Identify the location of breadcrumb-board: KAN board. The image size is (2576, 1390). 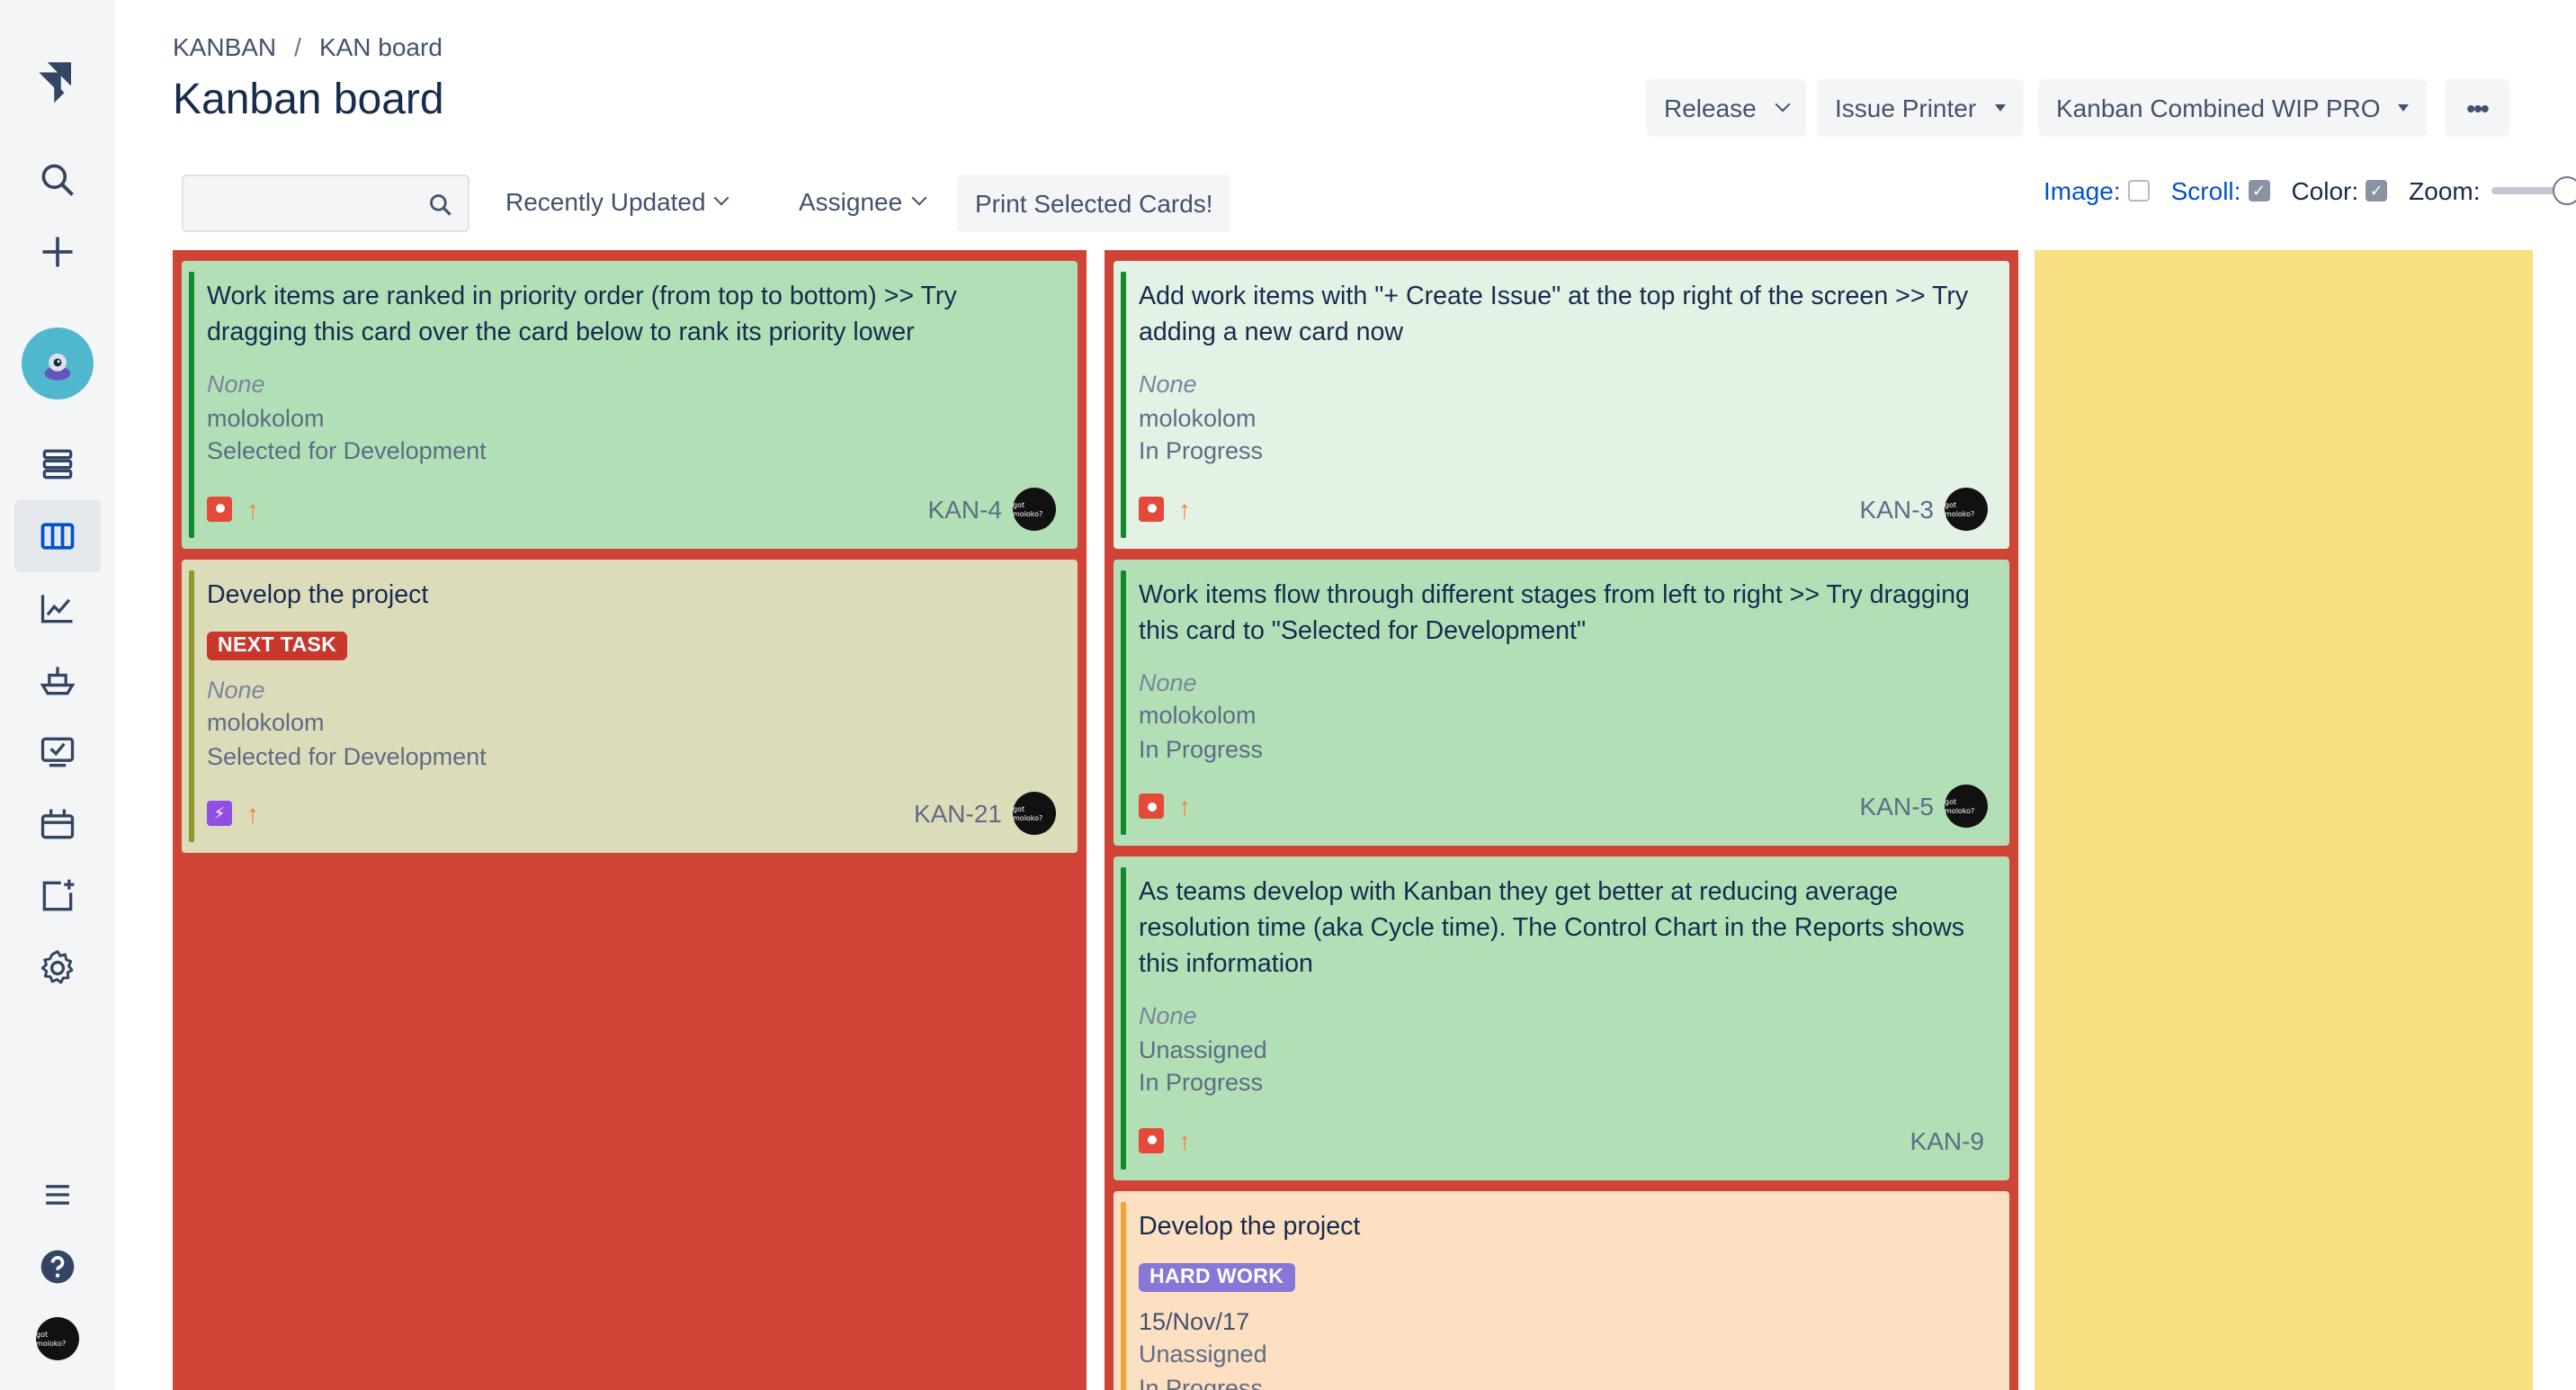
(380, 46).